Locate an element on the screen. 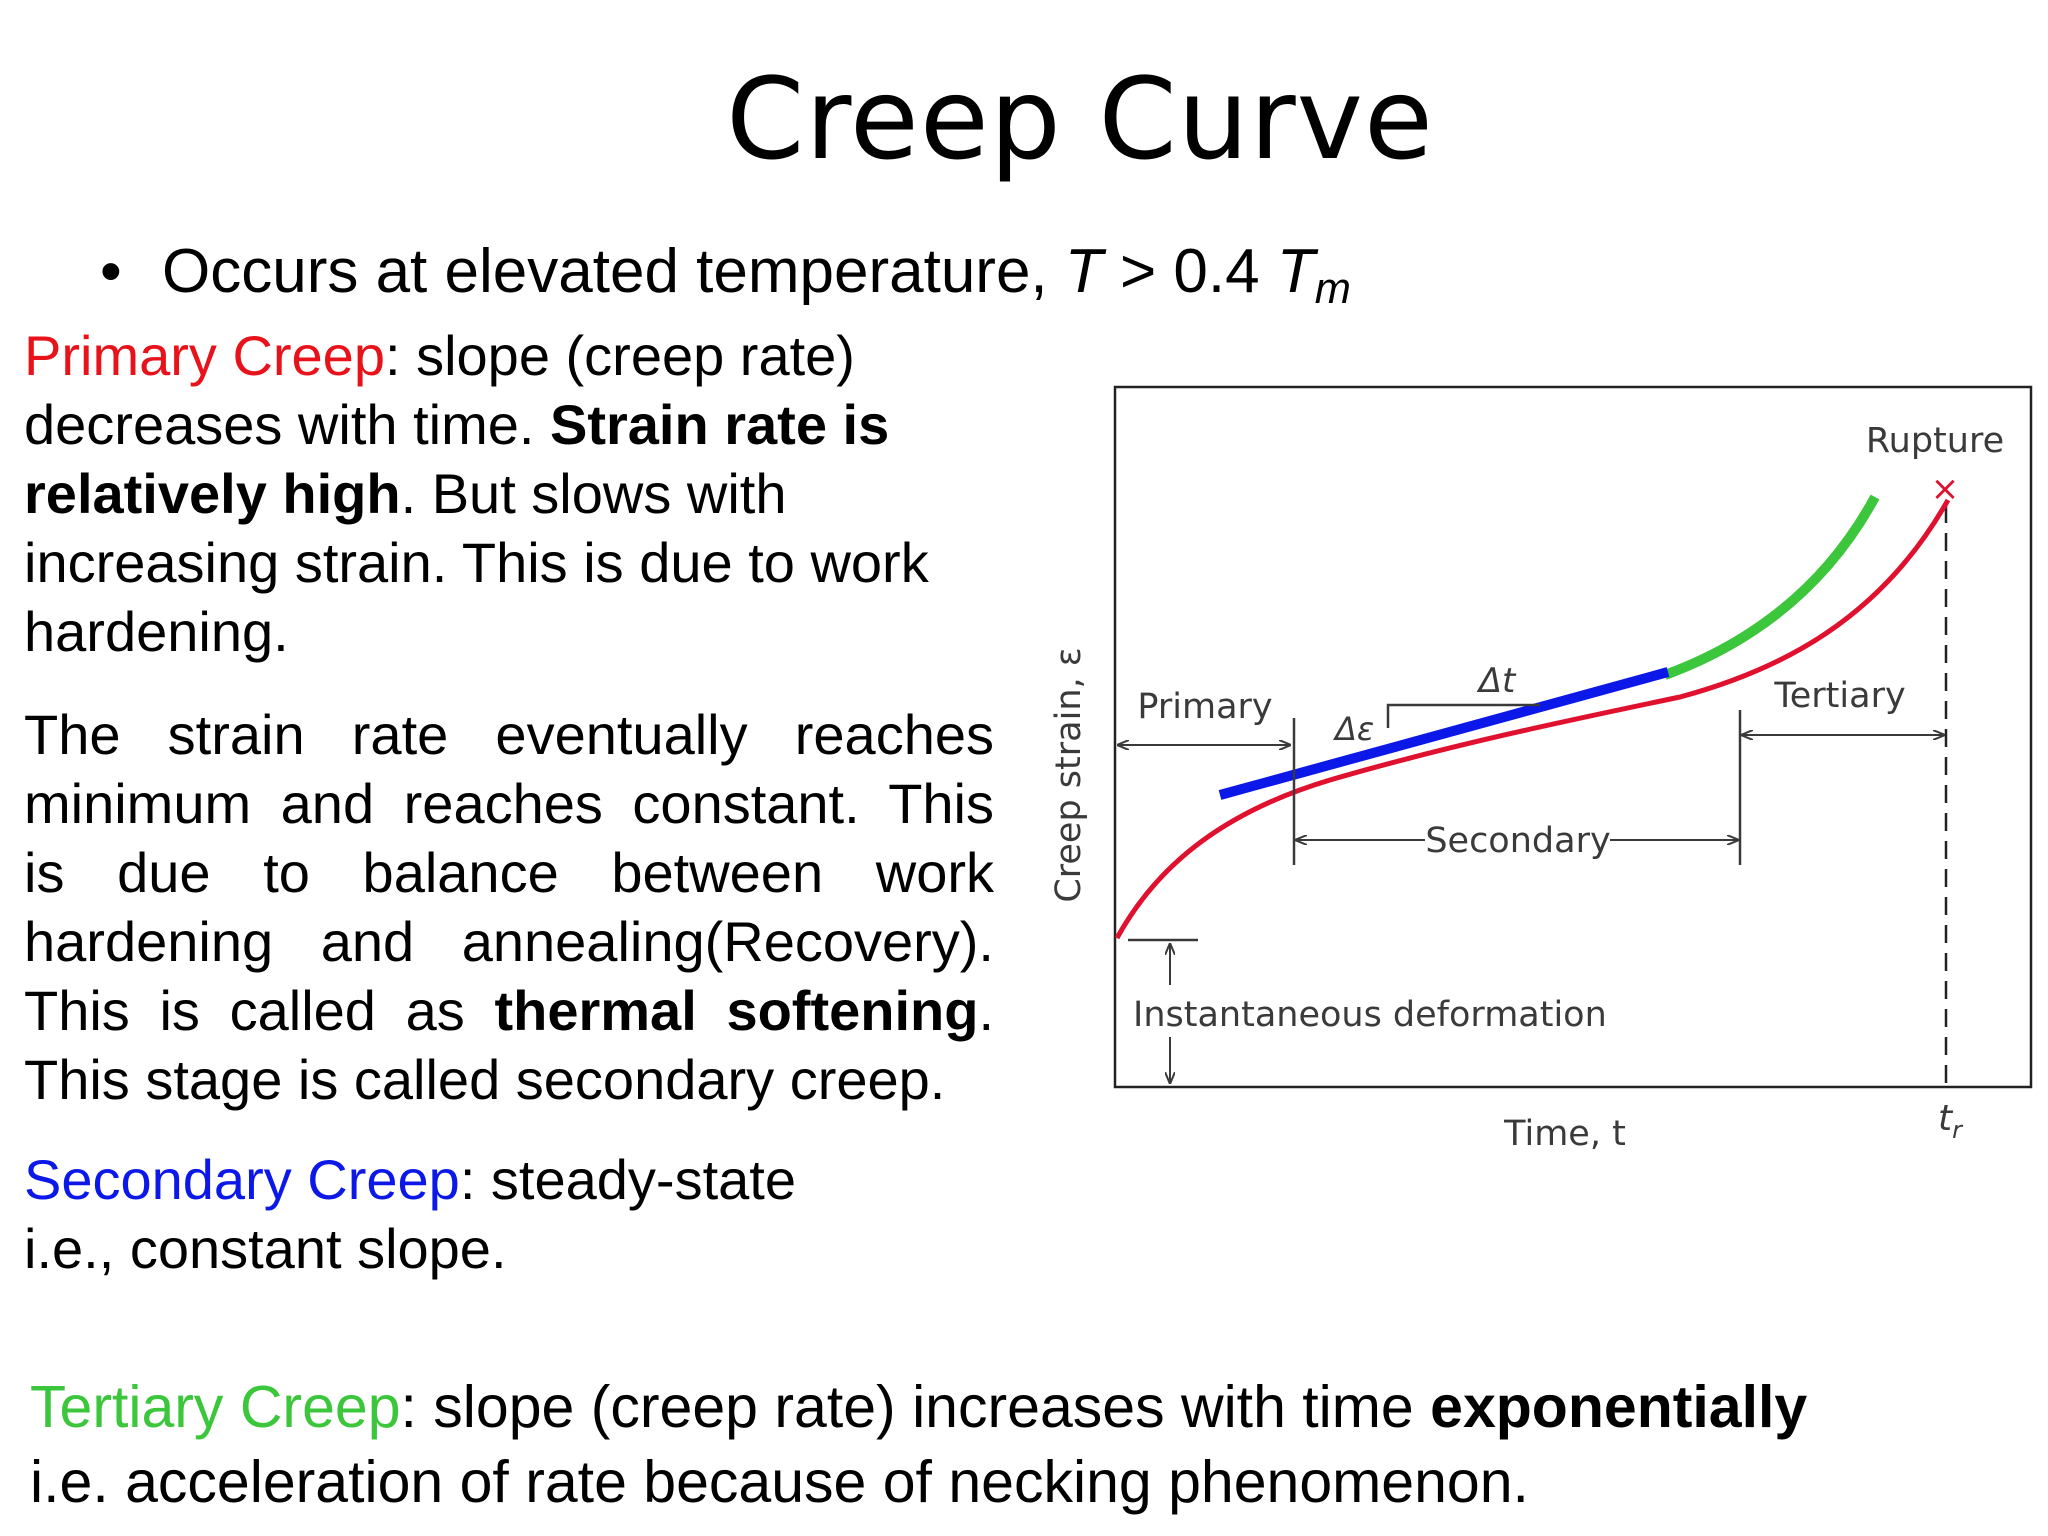 The width and height of the screenshot is (2048, 1536). primary-creep-label: Primary Creep is located at coordinates (204, 355).